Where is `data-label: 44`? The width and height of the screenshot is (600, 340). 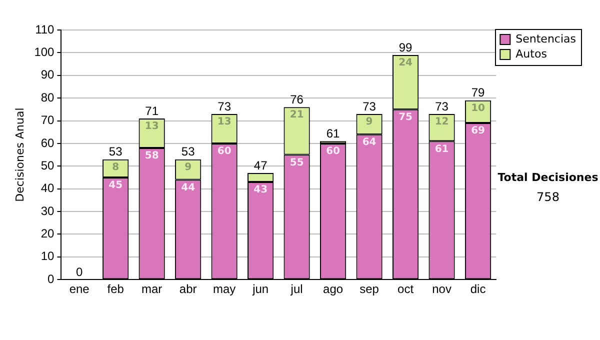
data-label: 44 is located at coordinates (188, 188).